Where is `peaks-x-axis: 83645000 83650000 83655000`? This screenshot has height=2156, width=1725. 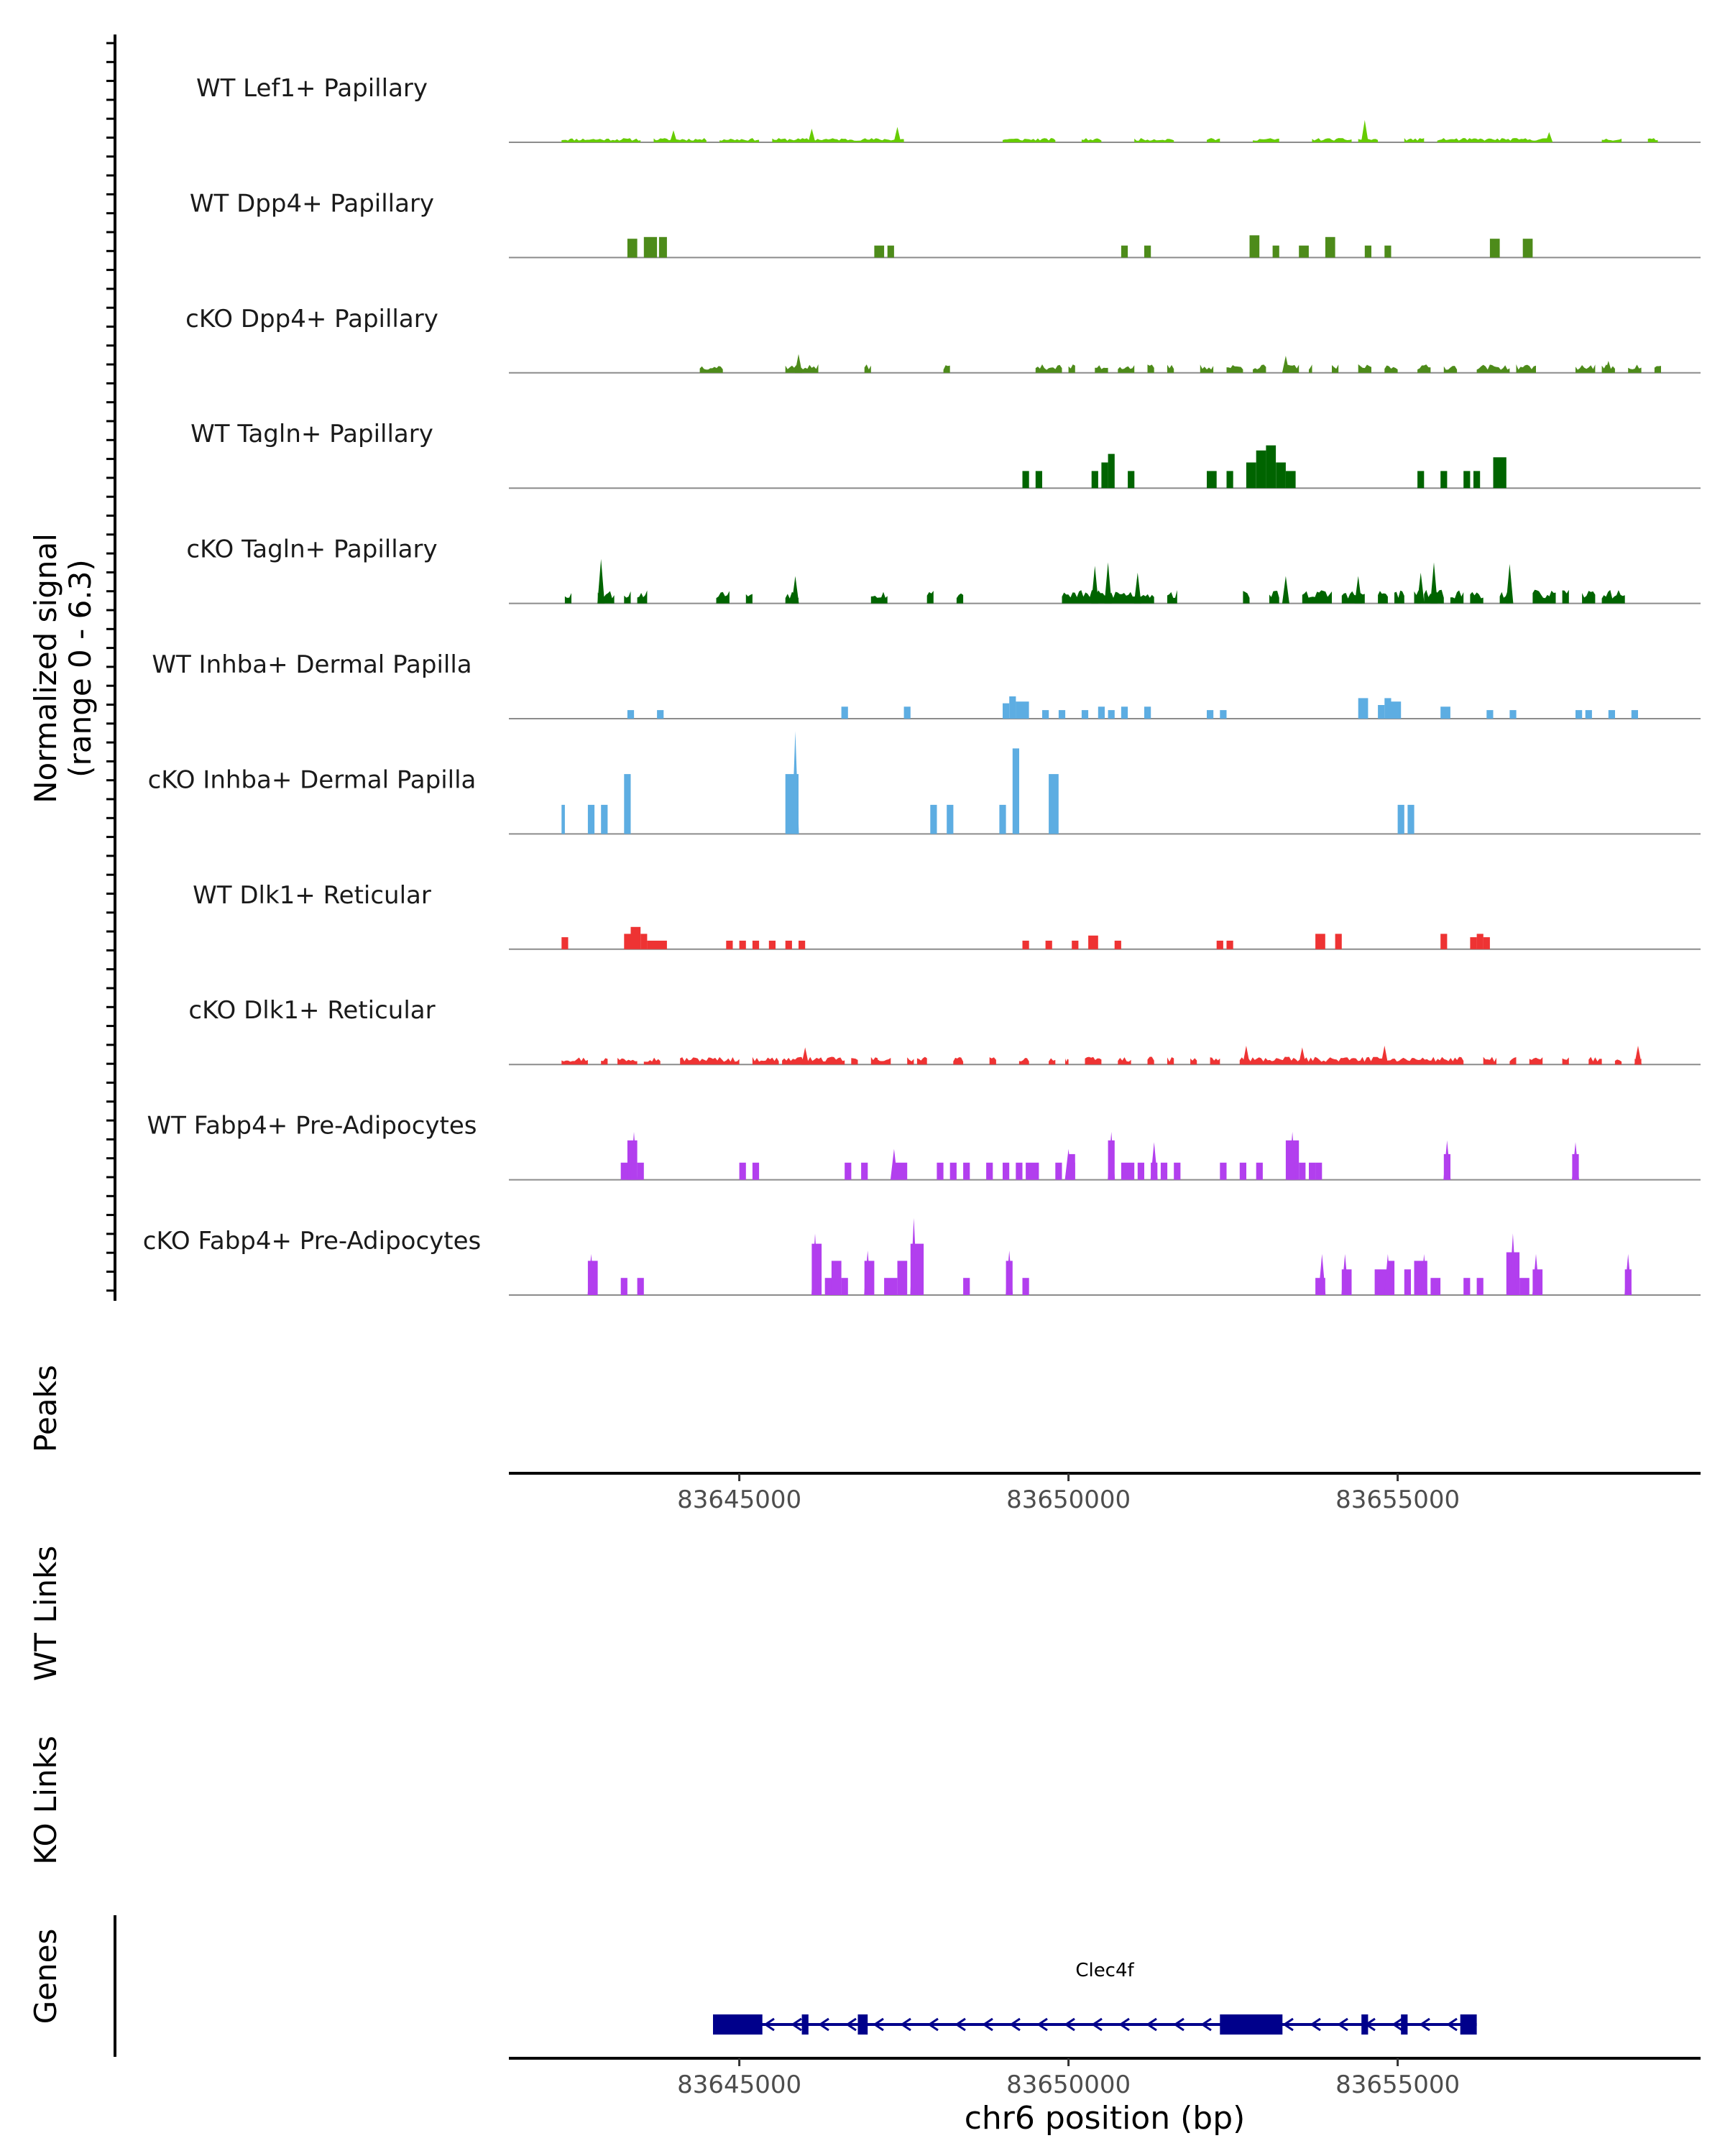
peaks-x-axis: 83645000 83650000 83655000 is located at coordinates (1068, 1493).